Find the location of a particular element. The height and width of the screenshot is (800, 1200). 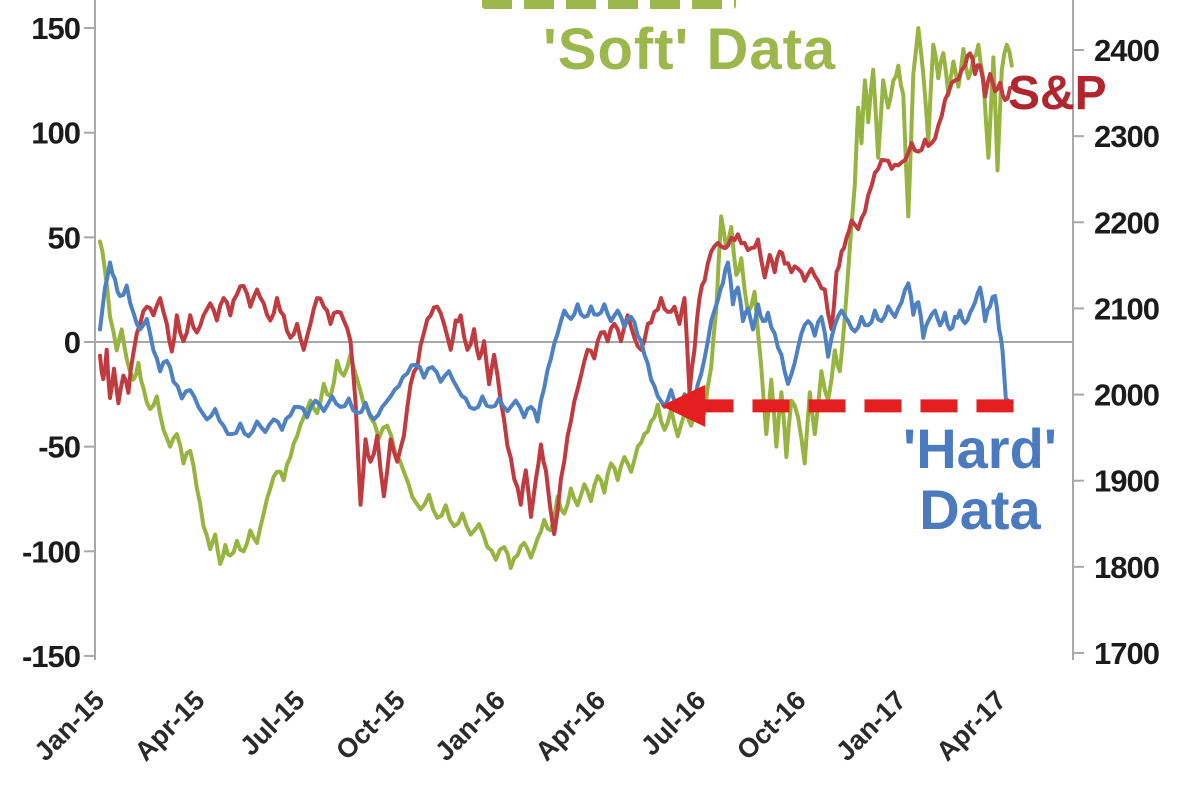

cropped-title-remnant is located at coordinates (609, 4).